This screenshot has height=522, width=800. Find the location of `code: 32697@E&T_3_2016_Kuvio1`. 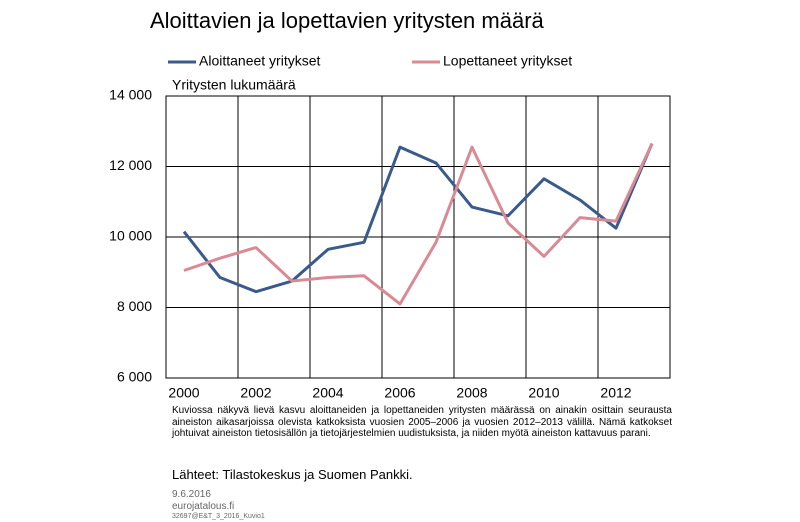

code: 32697@E&T_3_2016_Kuvio1 is located at coordinates (218, 516).